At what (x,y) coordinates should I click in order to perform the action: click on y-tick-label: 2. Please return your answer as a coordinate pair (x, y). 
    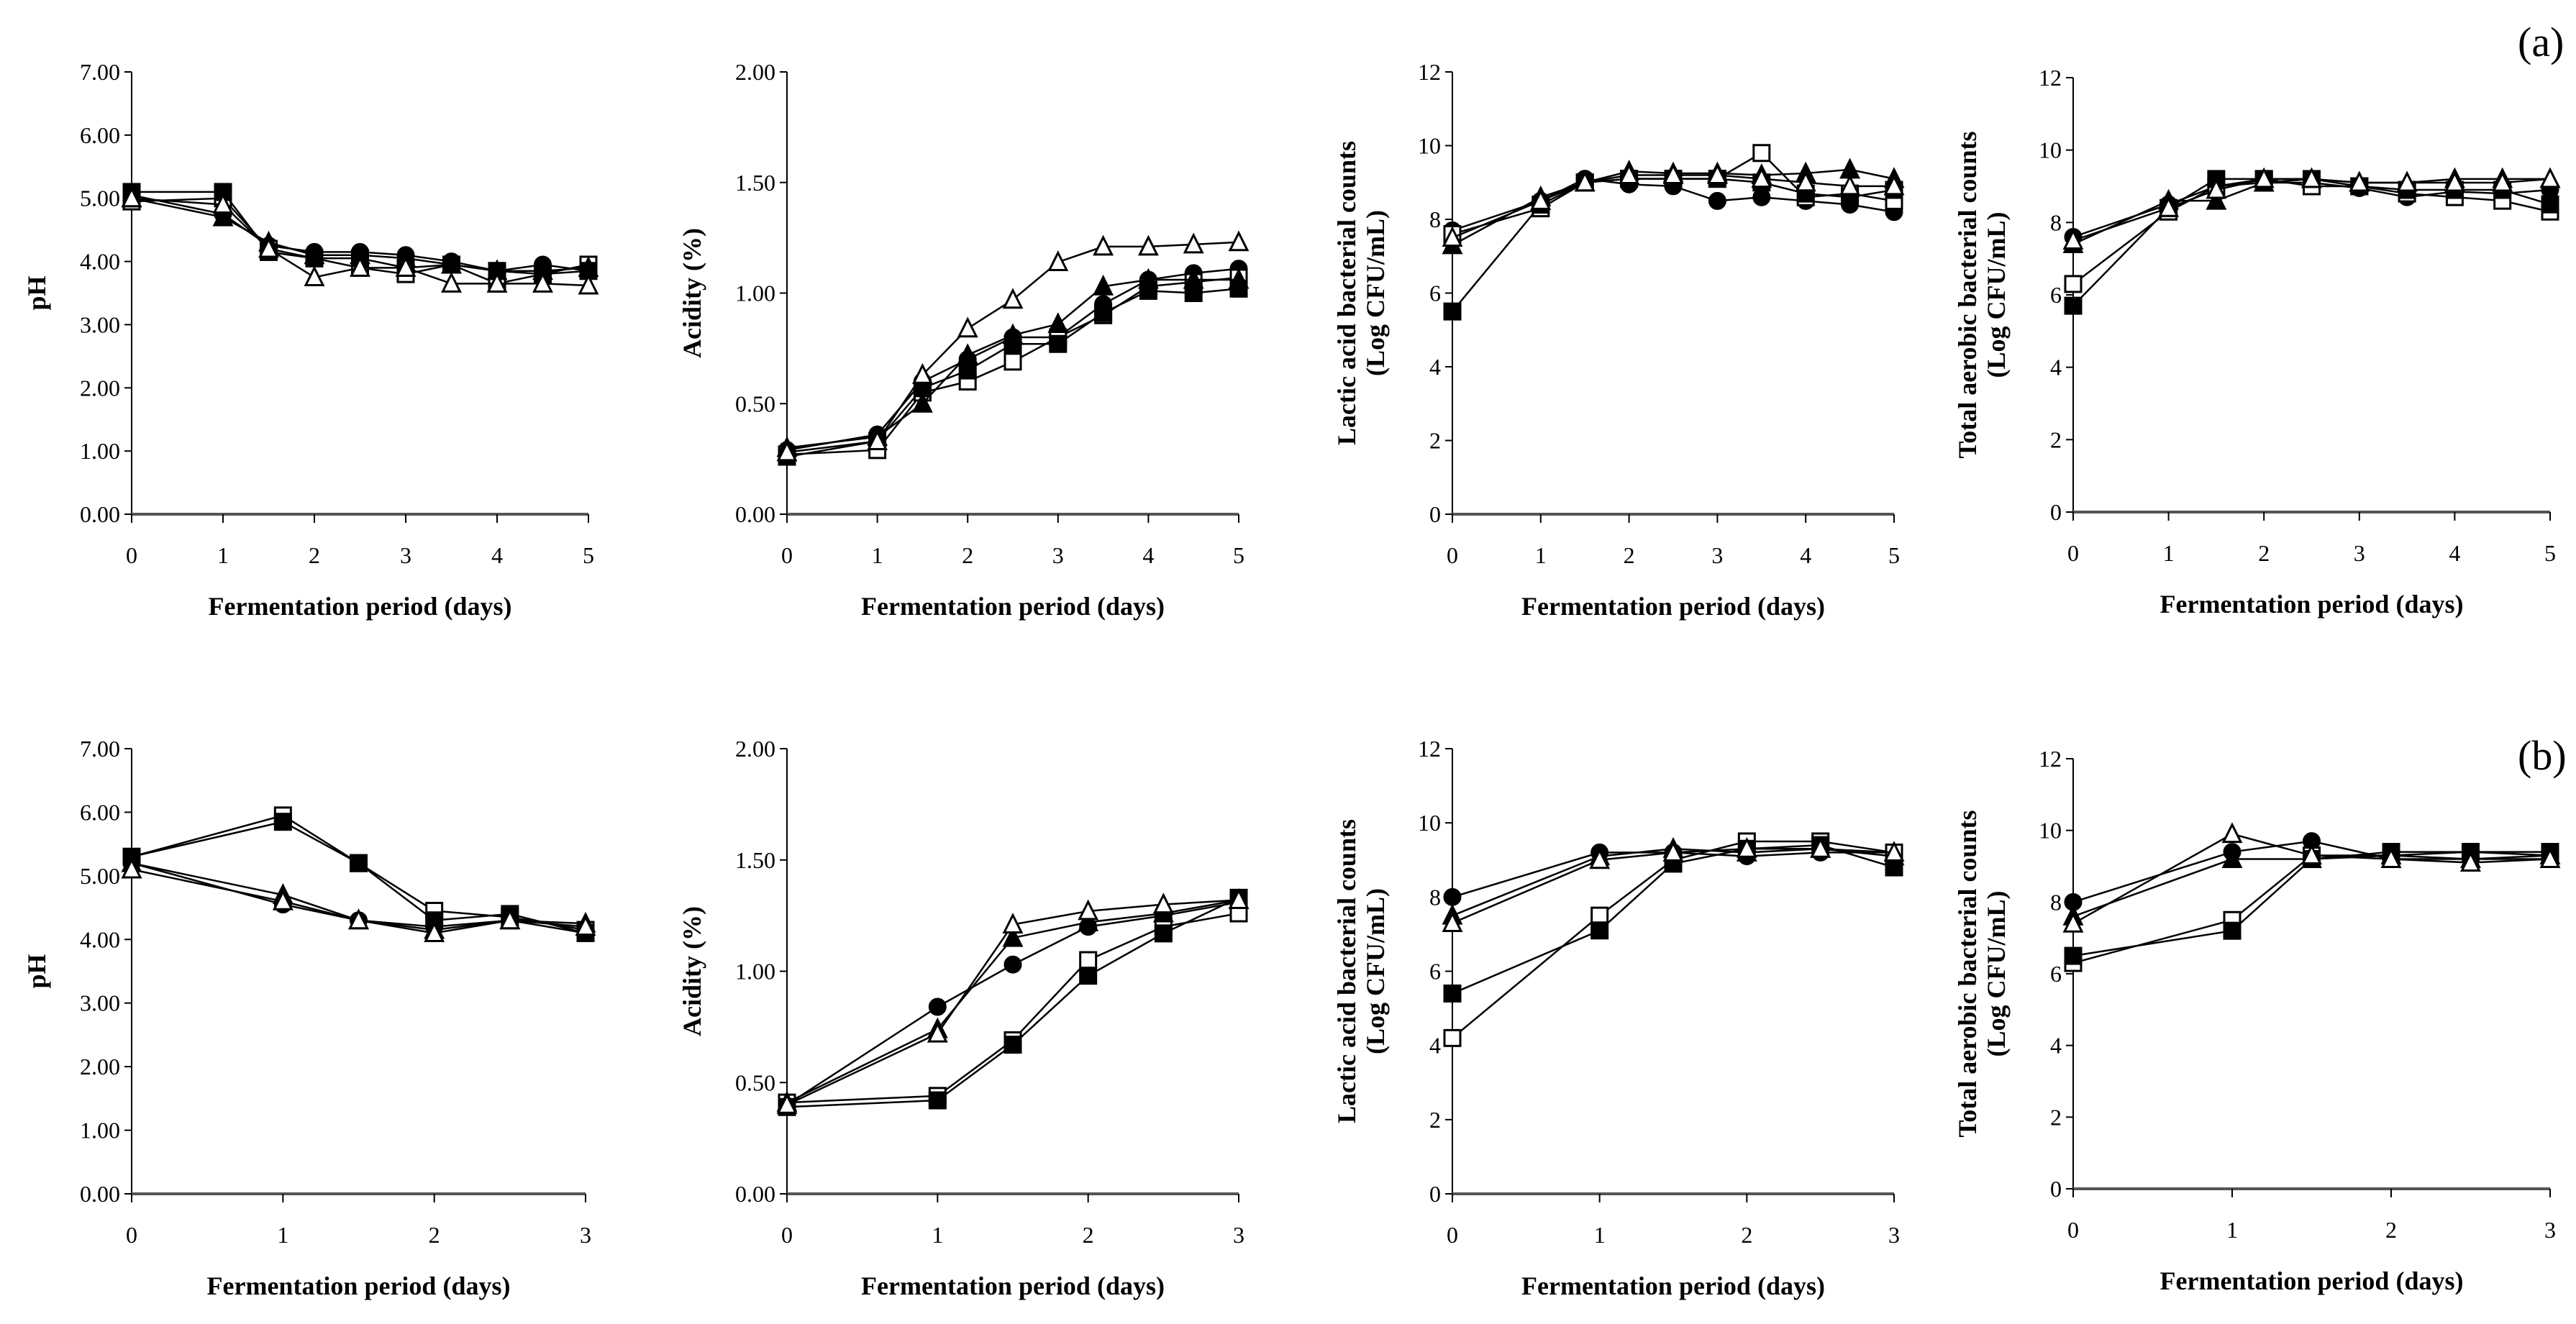
    Looking at the image, I should click on (1435, 441).